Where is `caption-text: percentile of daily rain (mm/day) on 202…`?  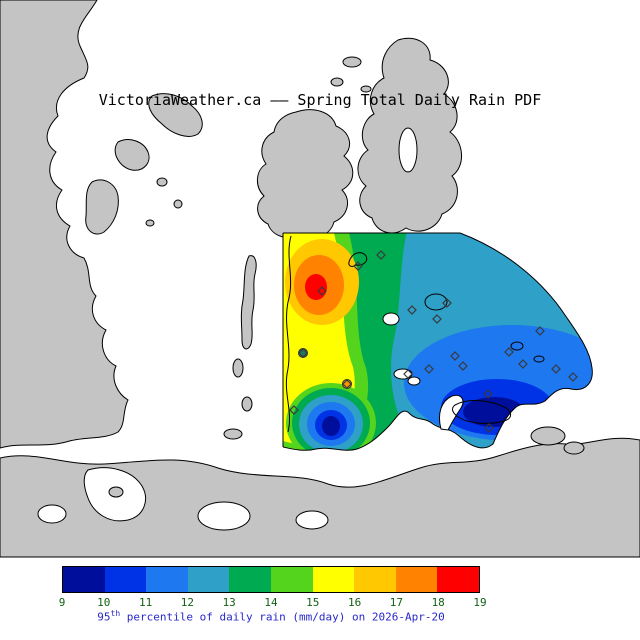 caption-text: percentile of daily rain (mm/day) on 202… is located at coordinates (282, 617).